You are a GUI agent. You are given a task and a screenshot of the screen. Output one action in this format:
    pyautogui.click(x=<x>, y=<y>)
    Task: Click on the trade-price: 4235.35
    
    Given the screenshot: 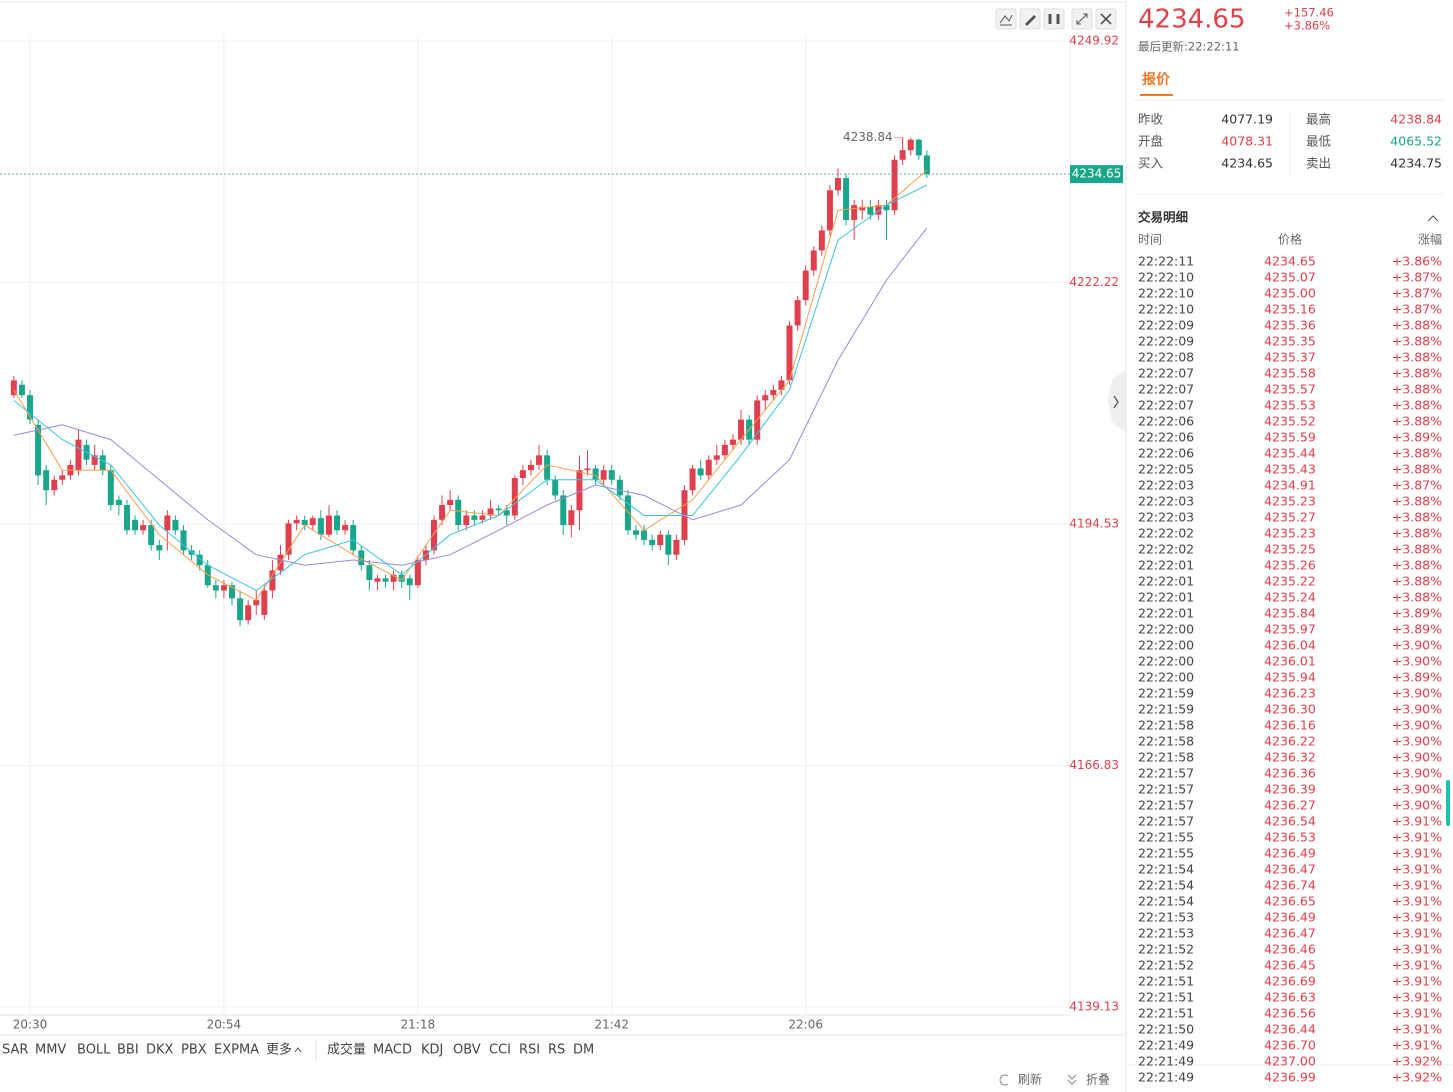 What is the action you would take?
    pyautogui.click(x=1290, y=341)
    